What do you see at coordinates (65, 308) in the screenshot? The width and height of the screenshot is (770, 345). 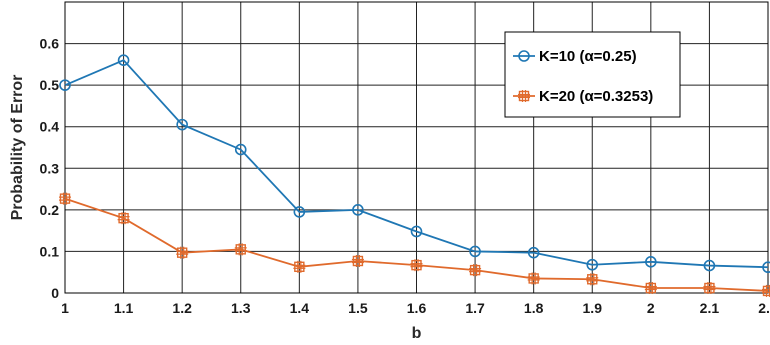 I see `x-tick-label: 1` at bounding box center [65, 308].